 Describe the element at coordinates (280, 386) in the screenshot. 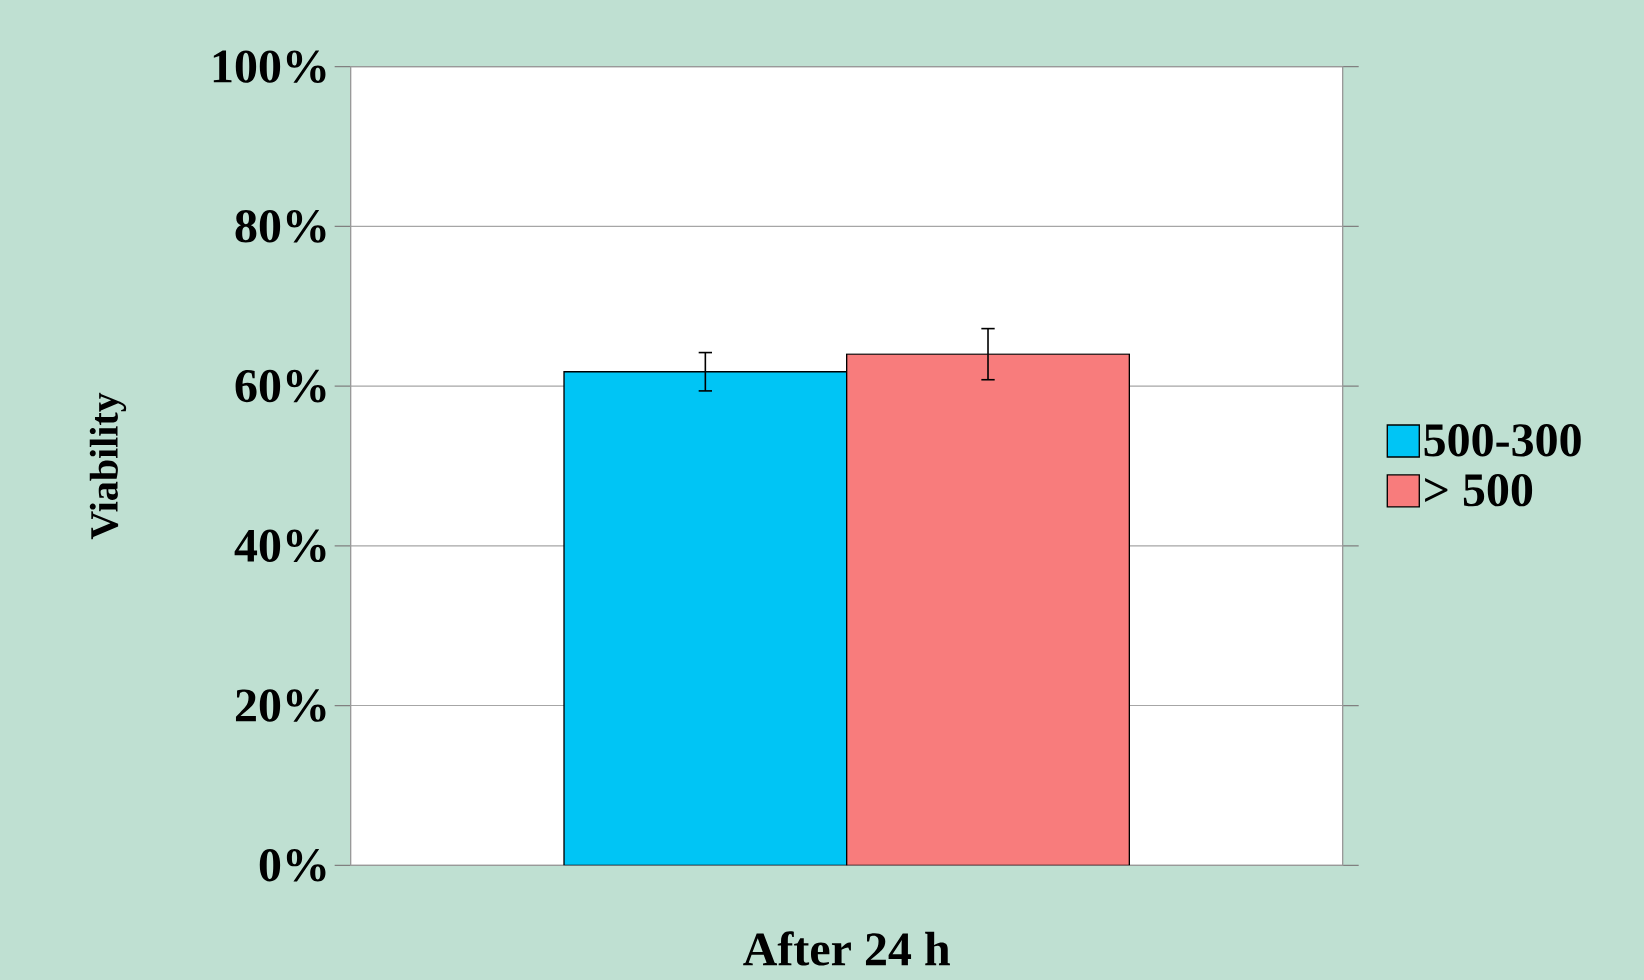

I see `y-tick-label: 60%` at that location.